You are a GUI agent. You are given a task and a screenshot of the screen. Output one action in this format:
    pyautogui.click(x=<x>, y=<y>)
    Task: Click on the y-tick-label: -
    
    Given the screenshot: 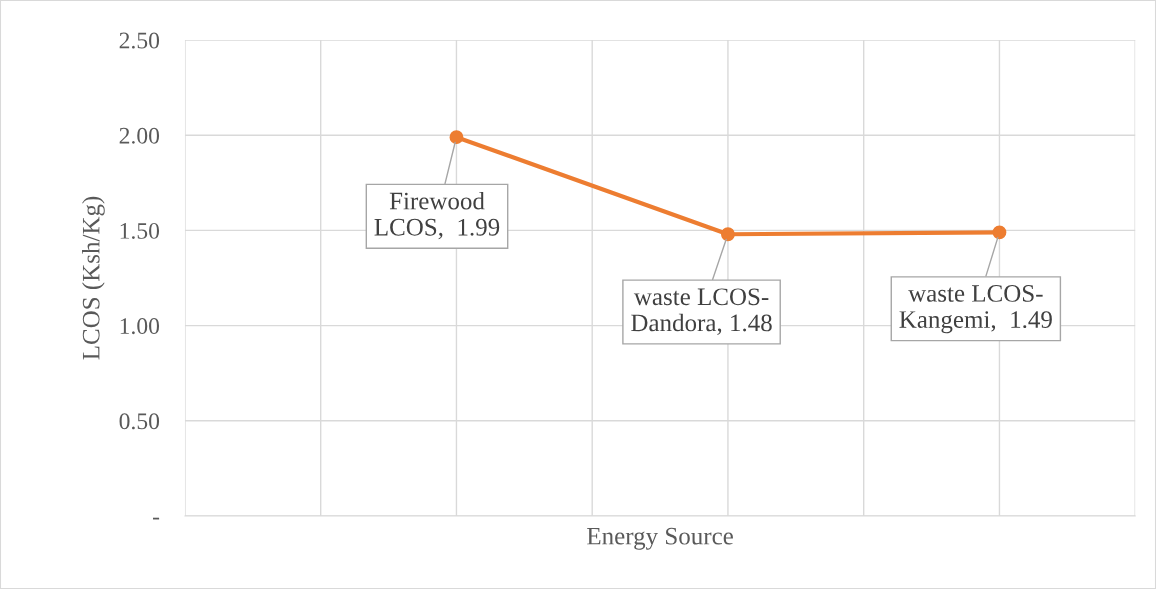 What is the action you would take?
    pyautogui.click(x=156, y=518)
    